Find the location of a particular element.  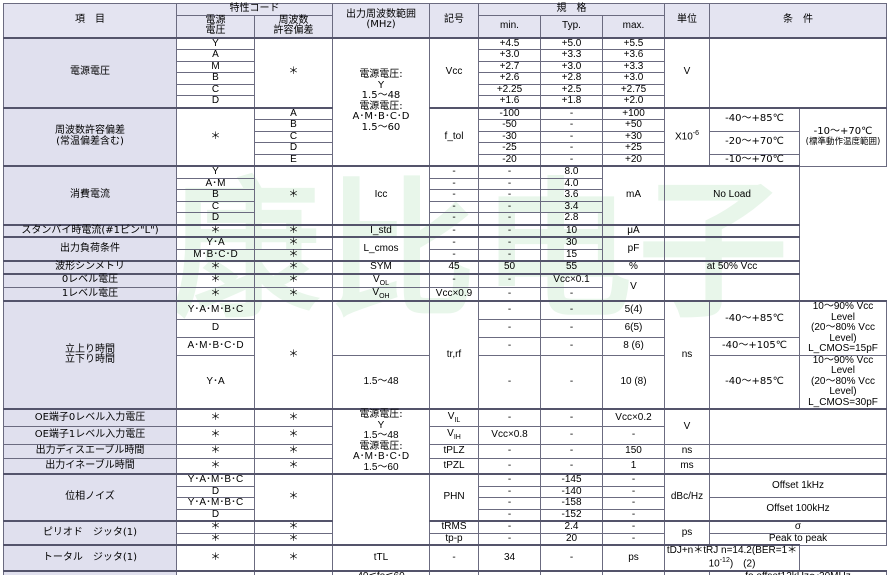

freq-block-line4: 電源電圧: is located at coordinates (381, 446).